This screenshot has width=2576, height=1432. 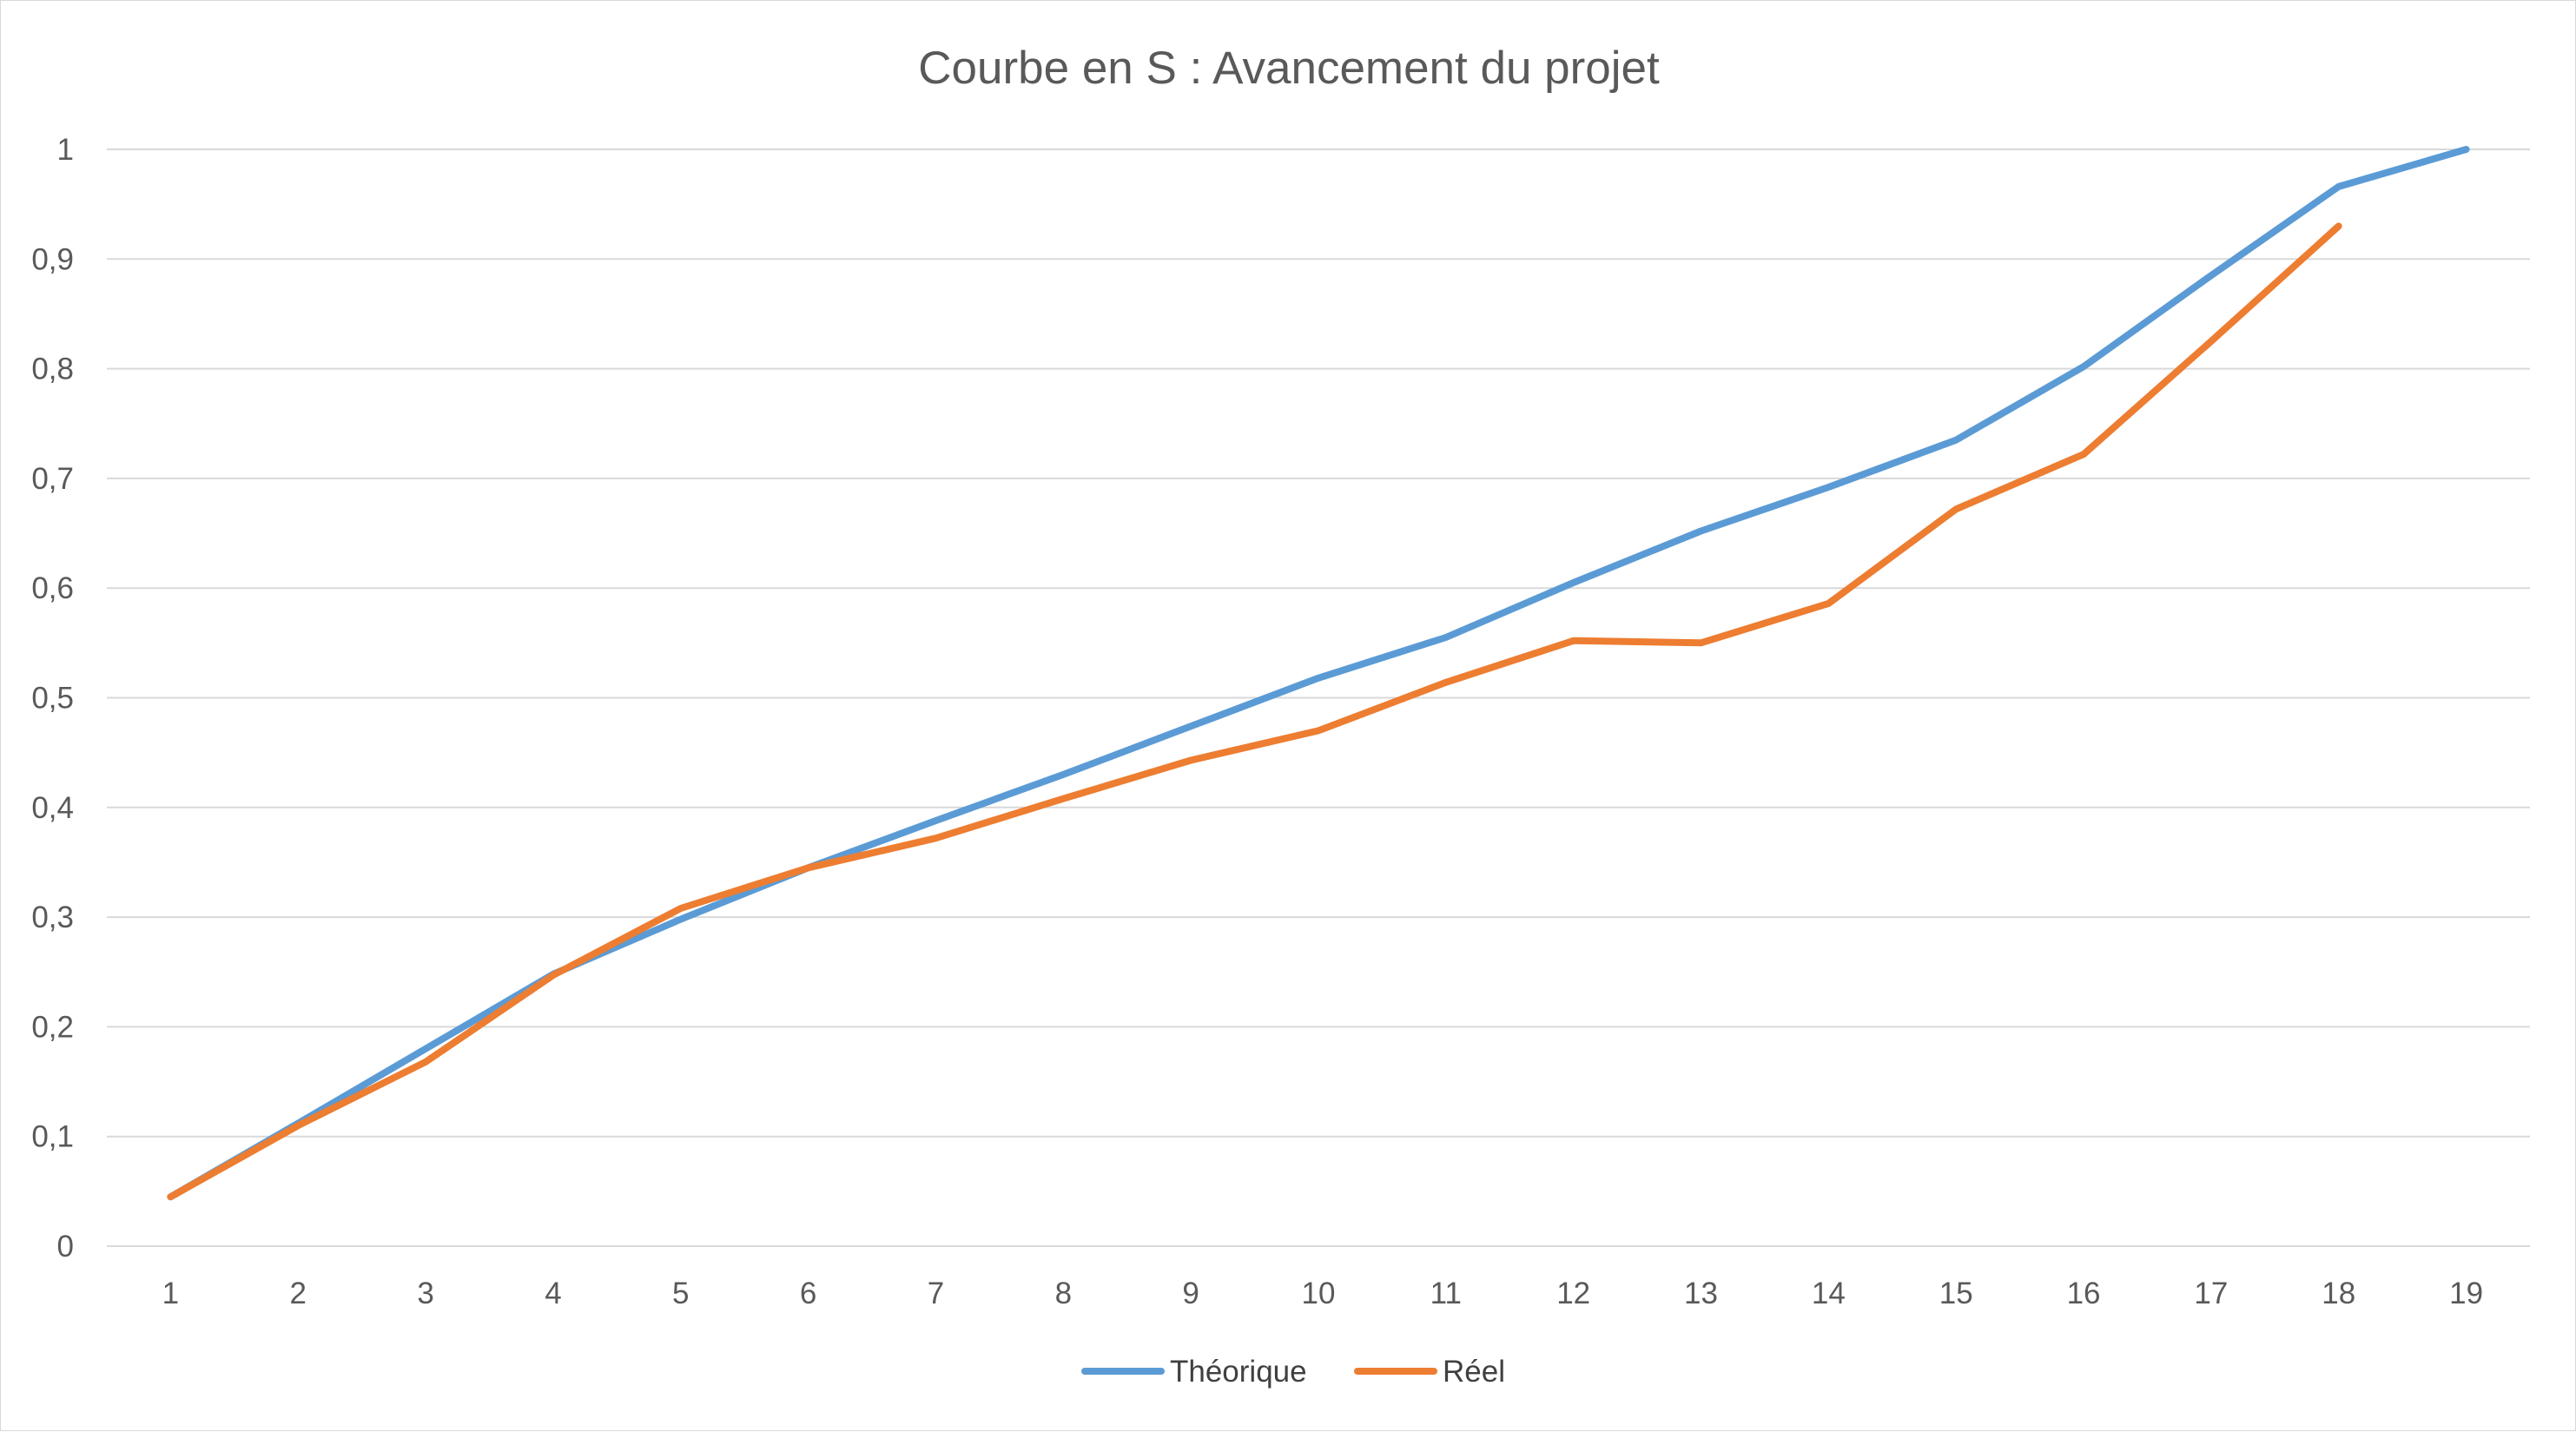 I want to click on x-tick-label: 13, so click(x=1701, y=1293).